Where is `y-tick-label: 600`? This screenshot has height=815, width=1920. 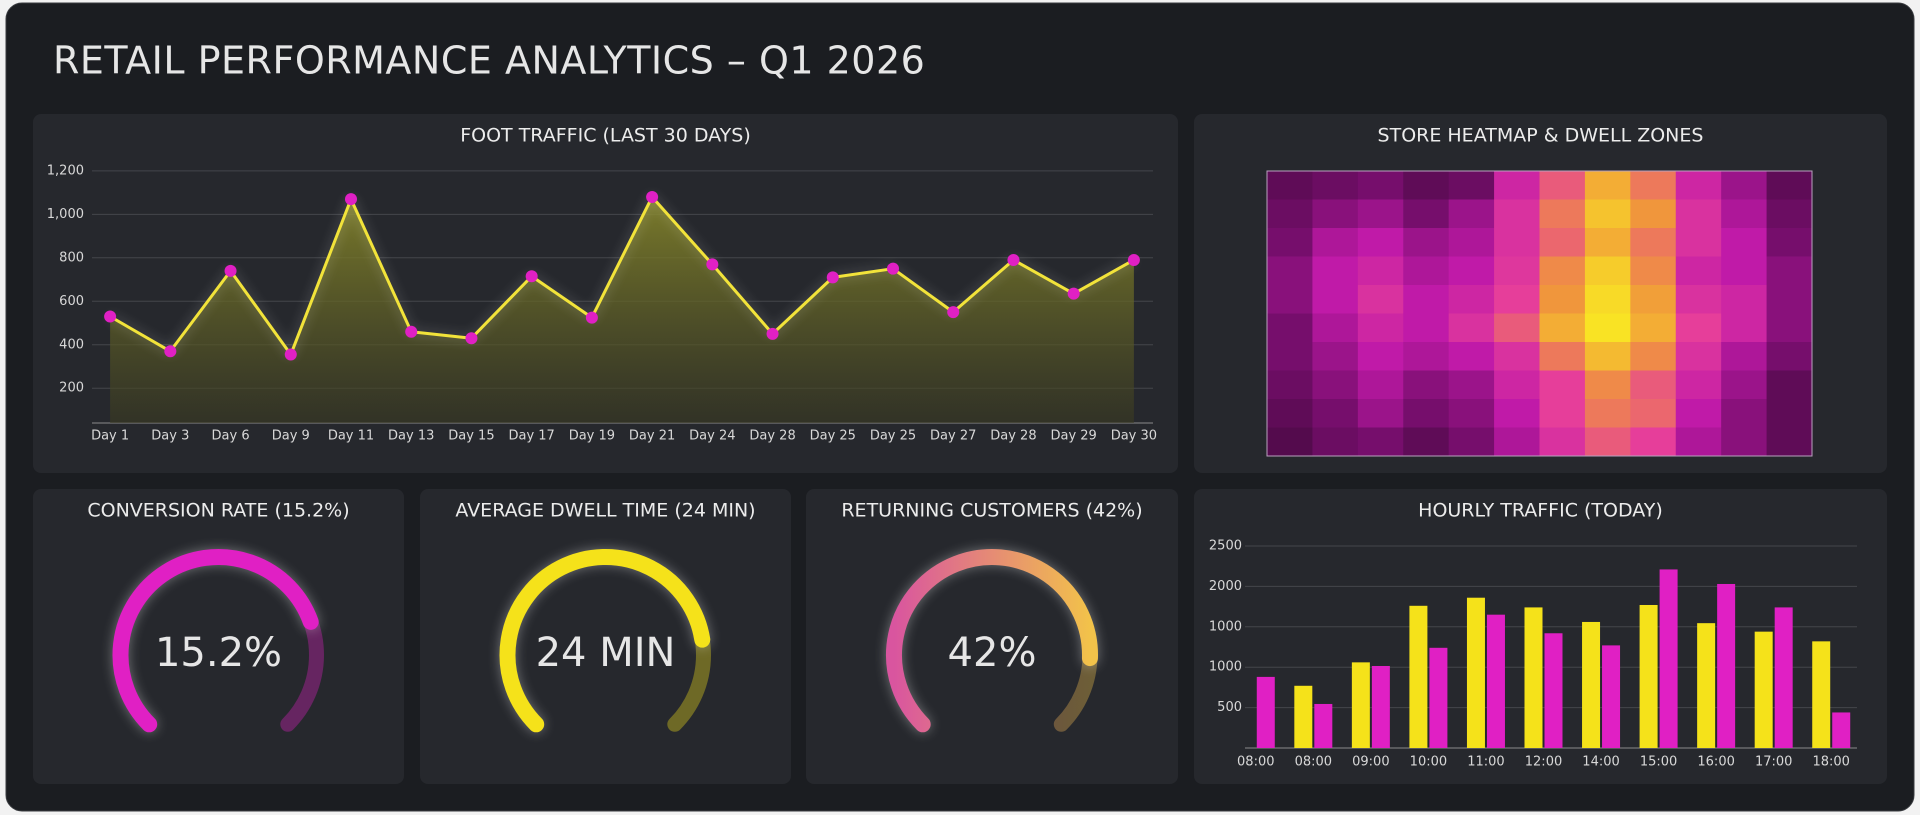 y-tick-label: 600 is located at coordinates (71, 301).